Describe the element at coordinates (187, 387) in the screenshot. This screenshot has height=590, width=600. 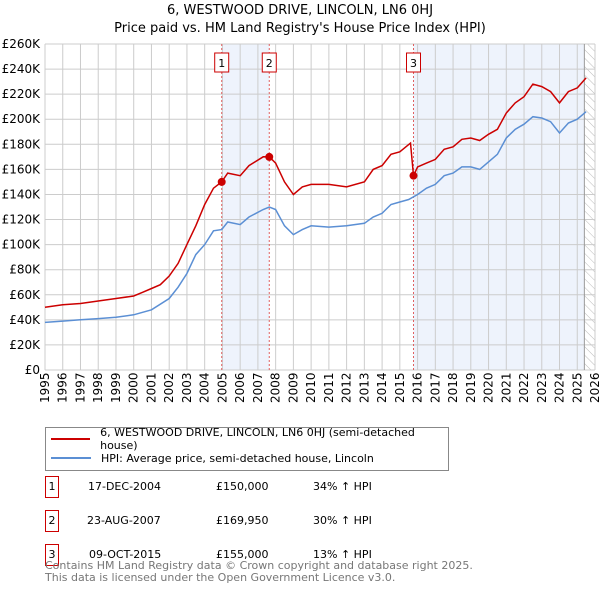
I see `x-tick-label: 2003` at that location.